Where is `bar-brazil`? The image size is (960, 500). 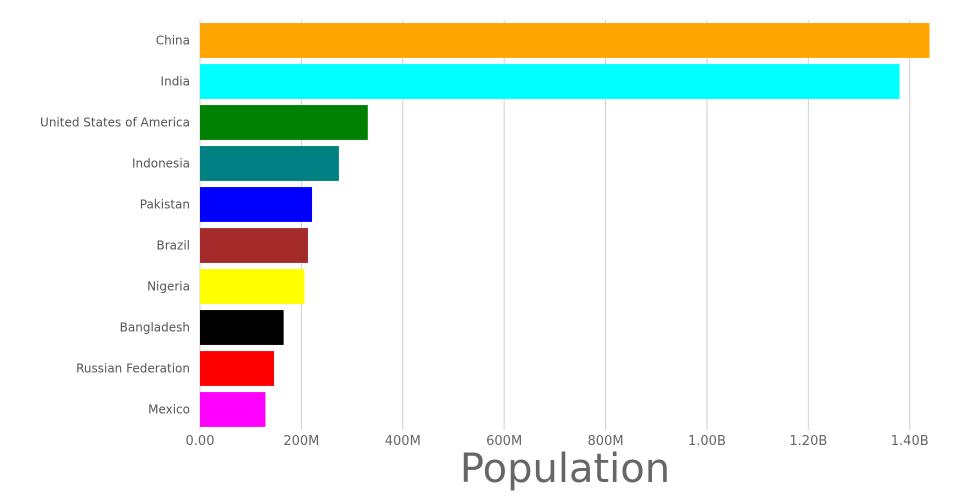 bar-brazil is located at coordinates (254, 245).